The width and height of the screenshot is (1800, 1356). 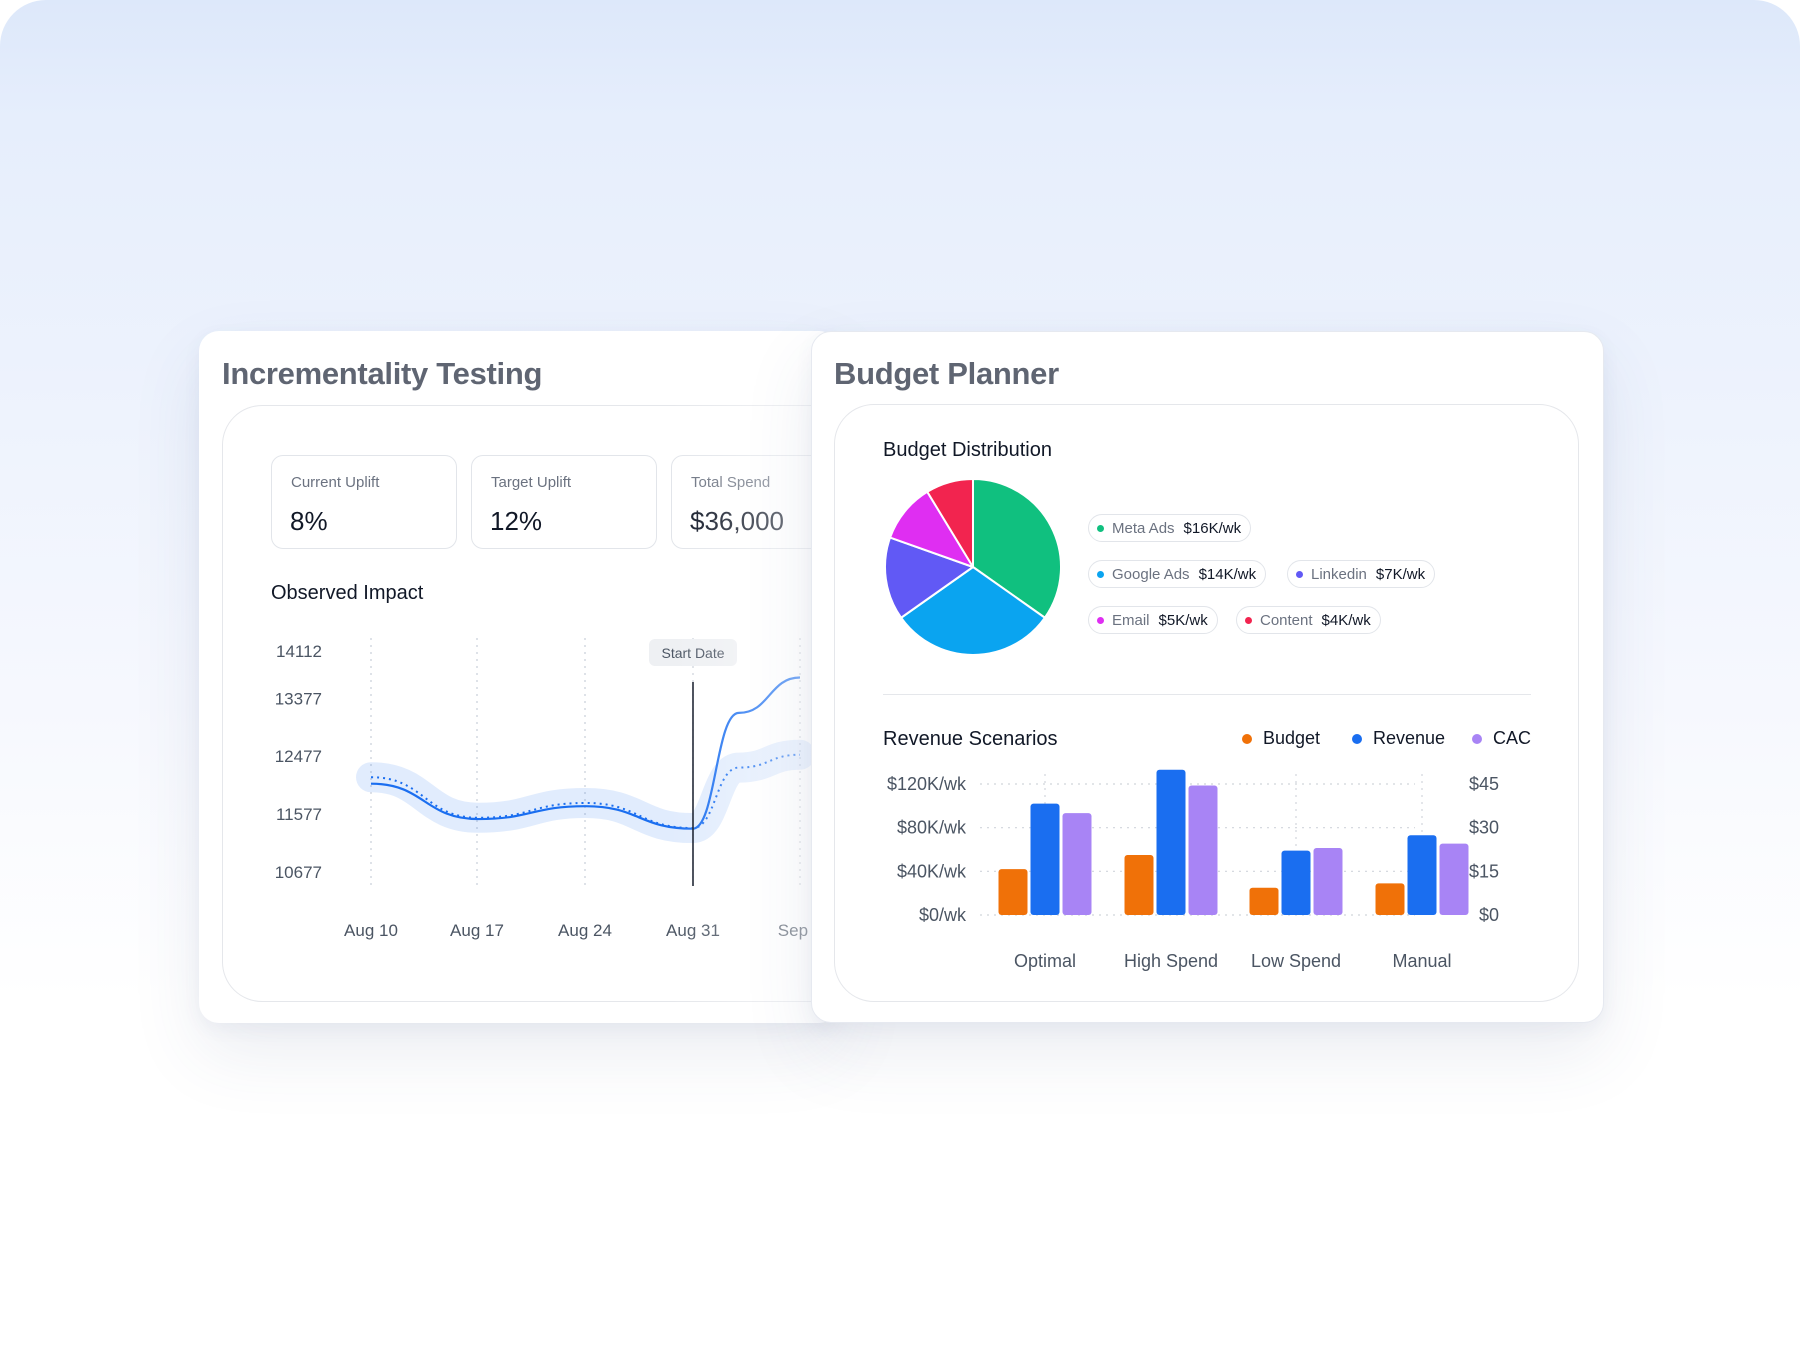 I want to click on channel-value: $5K/wk, so click(x=1183, y=620).